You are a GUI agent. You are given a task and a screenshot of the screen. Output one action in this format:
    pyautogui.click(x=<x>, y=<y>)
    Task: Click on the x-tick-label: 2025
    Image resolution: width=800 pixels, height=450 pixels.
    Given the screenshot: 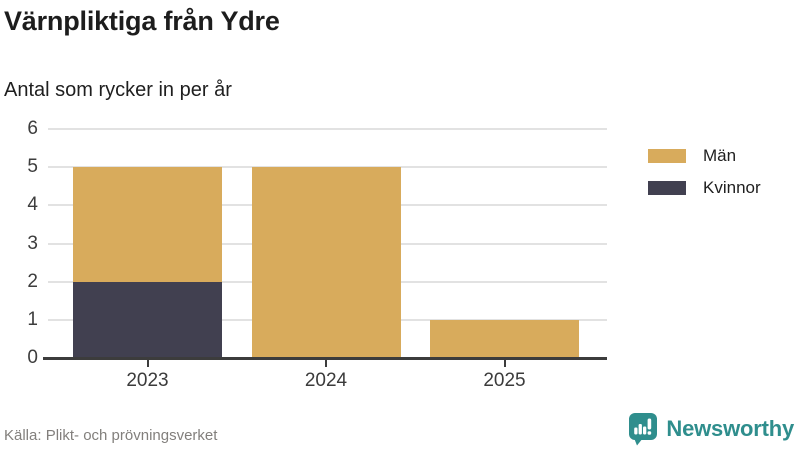 What is the action you would take?
    pyautogui.click(x=504, y=380)
    